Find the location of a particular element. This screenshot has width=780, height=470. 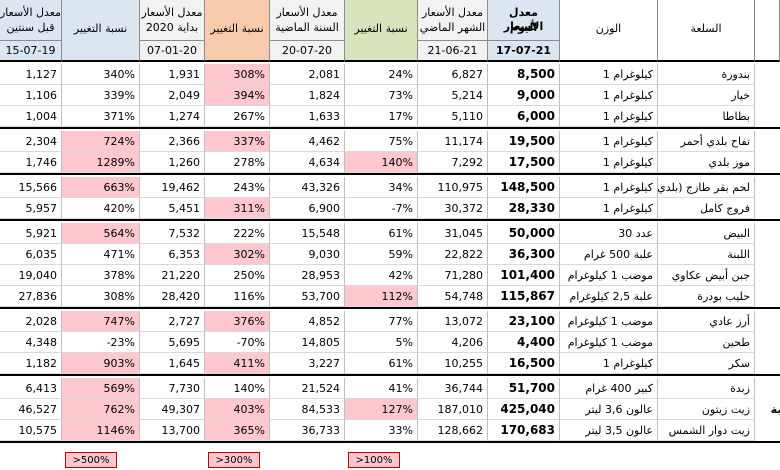

value-cell: 110,975 is located at coordinates (453, 187).